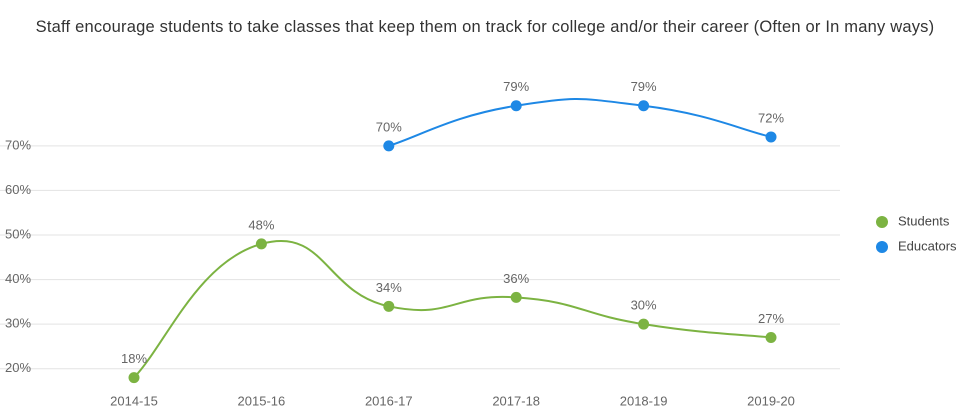 Image resolution: width=970 pixels, height=411 pixels. Describe the element at coordinates (927, 245) in the screenshot. I see `legend-label: Educators` at that location.